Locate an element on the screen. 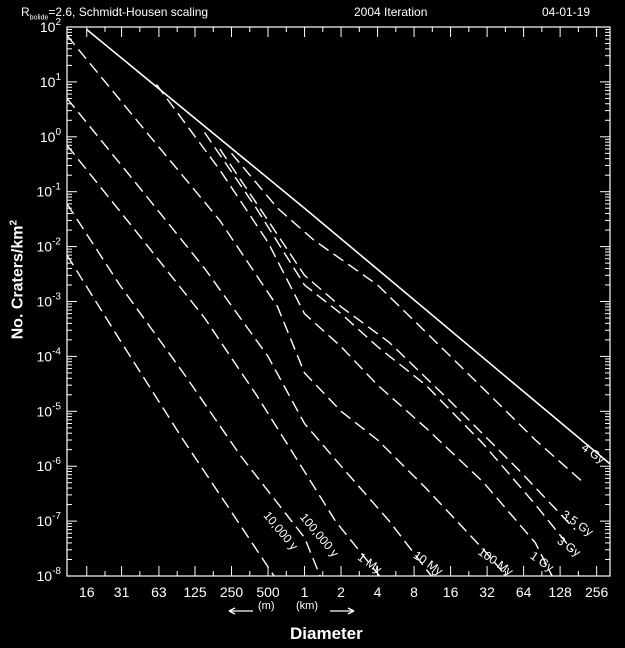  y-tick-label: 10¹ is located at coordinates (51, 81).